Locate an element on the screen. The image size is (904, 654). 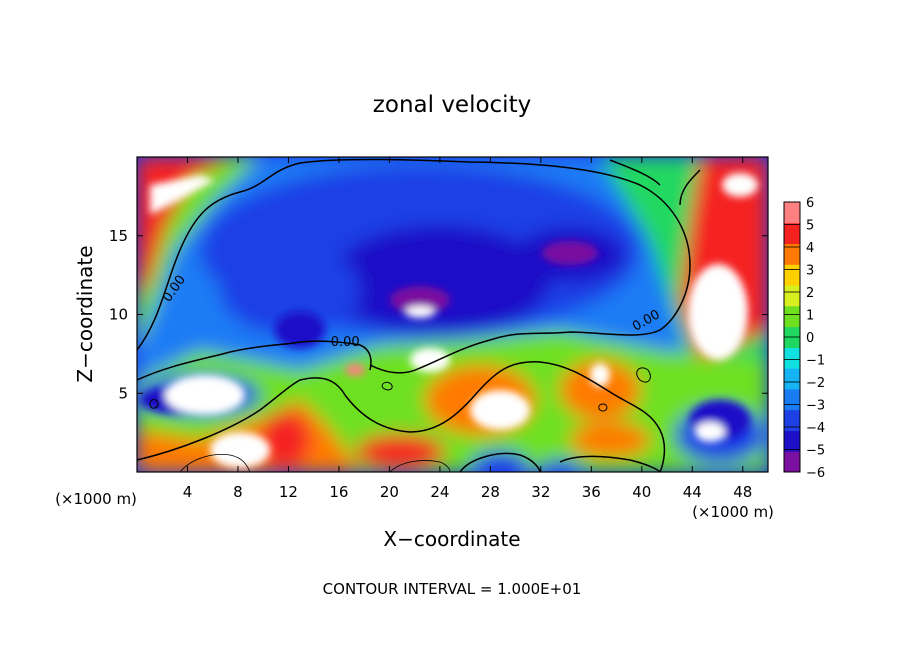
colorbar-tick-label: 3 is located at coordinates (810, 271).